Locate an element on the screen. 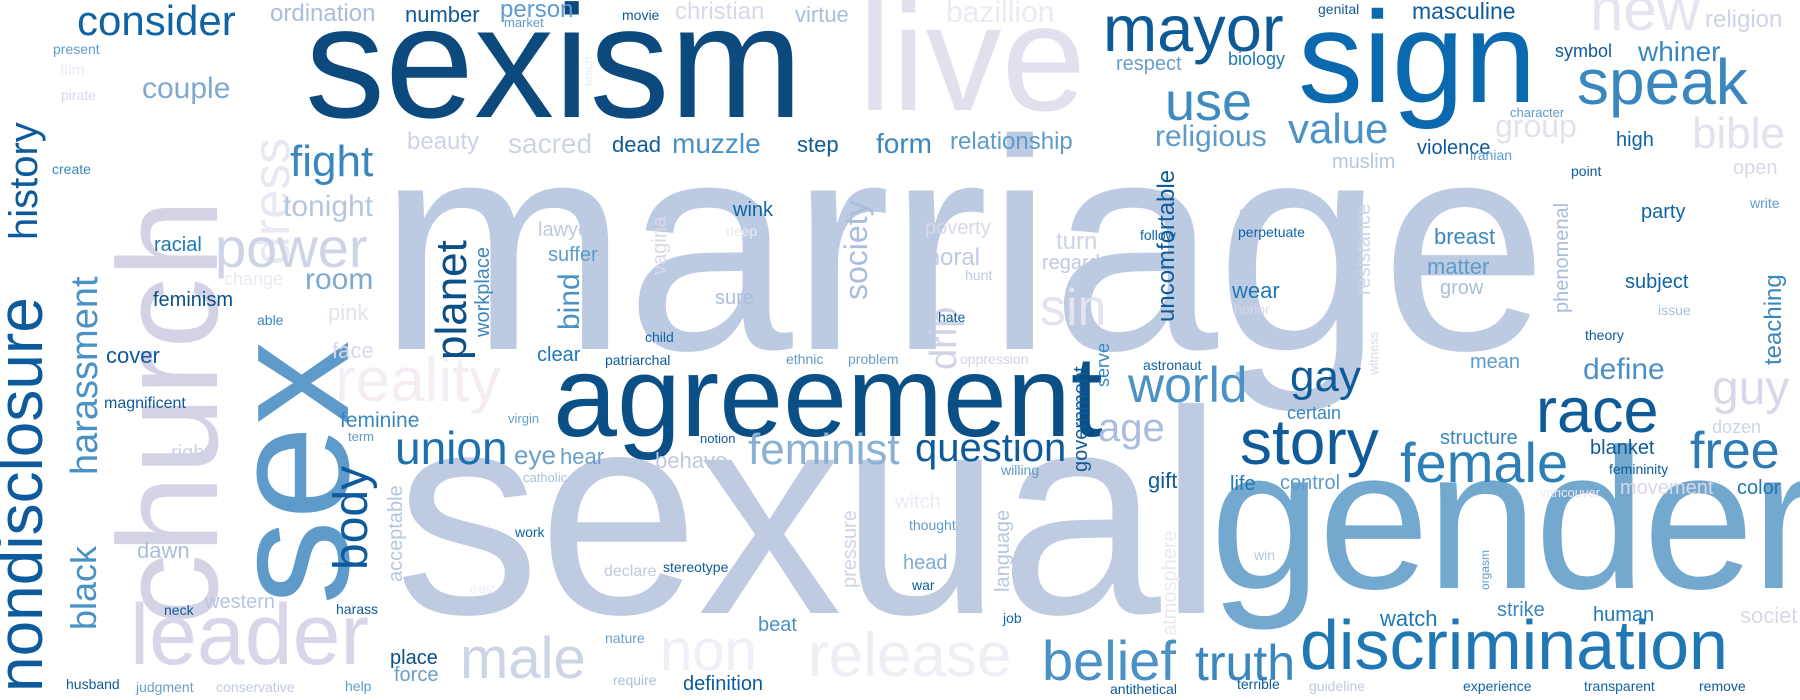 This screenshot has width=1800, height=700. word: film is located at coordinates (72, 70).